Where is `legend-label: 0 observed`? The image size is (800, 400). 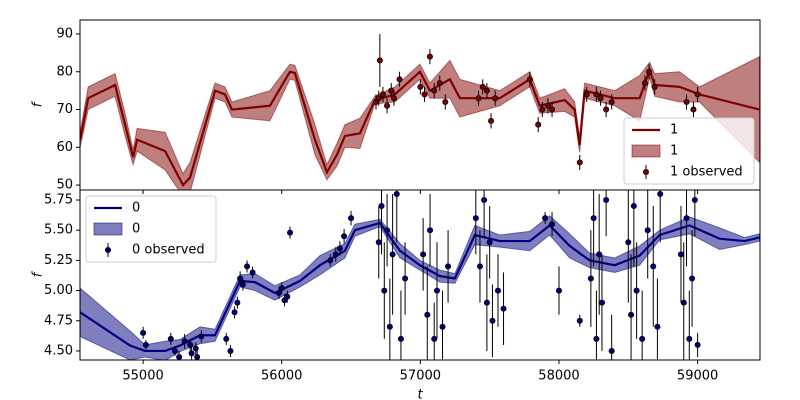 legend-label: 0 observed is located at coordinates (168, 250).